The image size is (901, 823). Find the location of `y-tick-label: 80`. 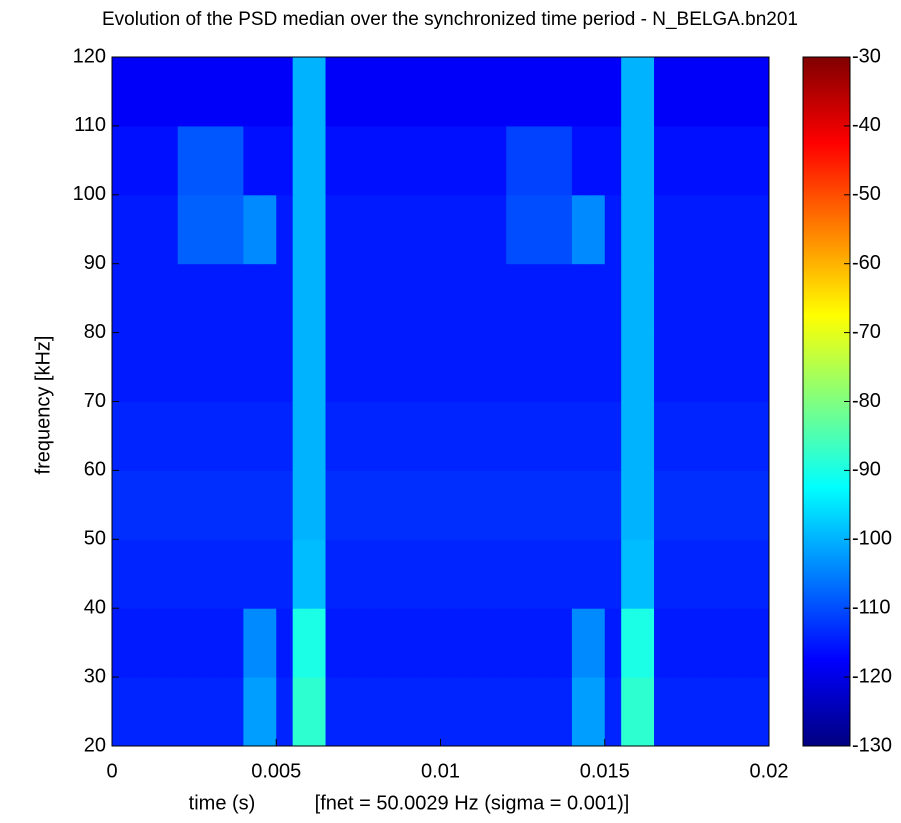

y-tick-label: 80 is located at coordinates (95, 332).